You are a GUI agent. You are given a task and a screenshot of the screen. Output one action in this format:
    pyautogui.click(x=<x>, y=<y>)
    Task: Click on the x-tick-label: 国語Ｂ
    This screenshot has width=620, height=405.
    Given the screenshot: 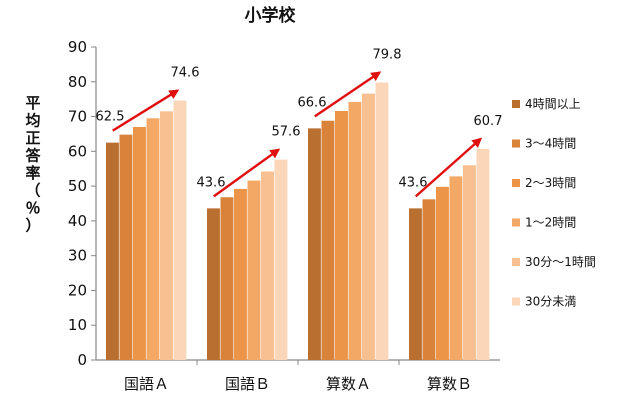 What is the action you would take?
    pyautogui.click(x=247, y=384)
    